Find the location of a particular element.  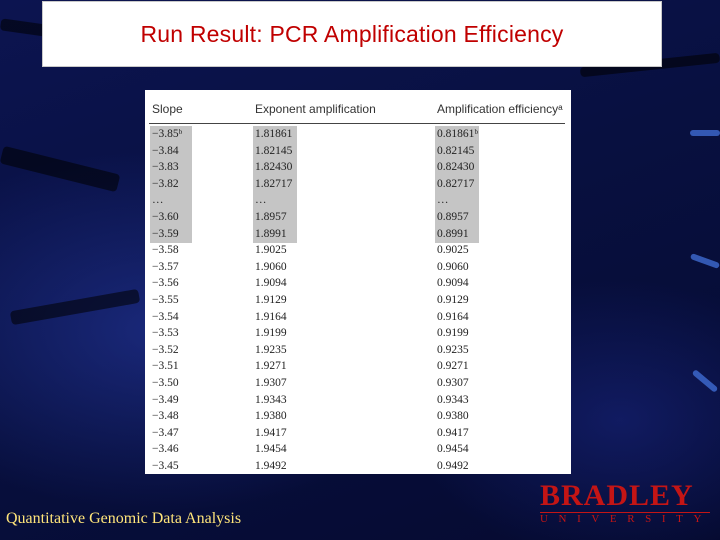

efficiency-cell: 0.9307 is located at coordinates (453, 382).